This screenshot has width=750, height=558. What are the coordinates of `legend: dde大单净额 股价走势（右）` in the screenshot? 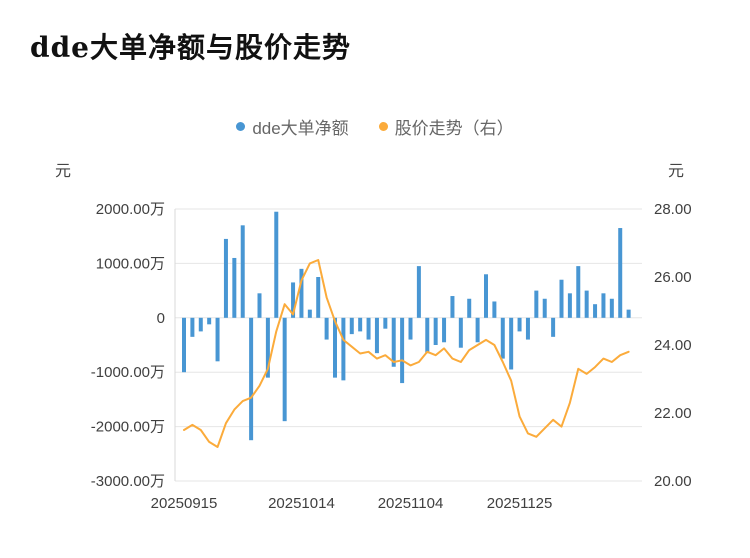 It's located at (375, 126).